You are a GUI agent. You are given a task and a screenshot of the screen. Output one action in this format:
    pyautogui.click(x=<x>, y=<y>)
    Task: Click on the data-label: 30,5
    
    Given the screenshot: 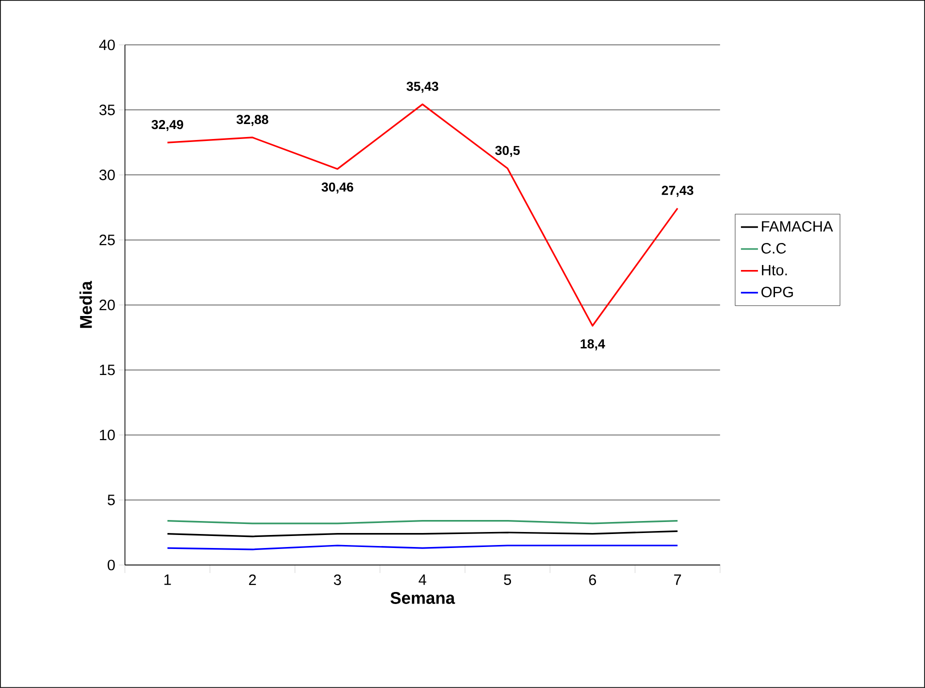 What is the action you would take?
    pyautogui.click(x=507, y=151)
    